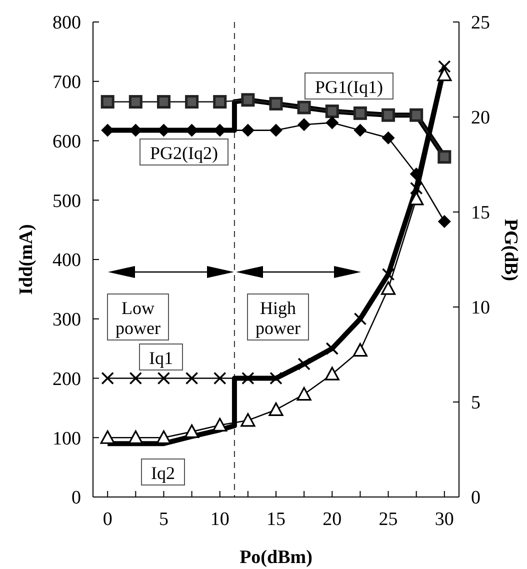 Image resolution: width=527 pixels, height=569 pixels. What do you see at coordinates (76, 498) in the screenshot?
I see `y-tick-label: 0` at bounding box center [76, 498].